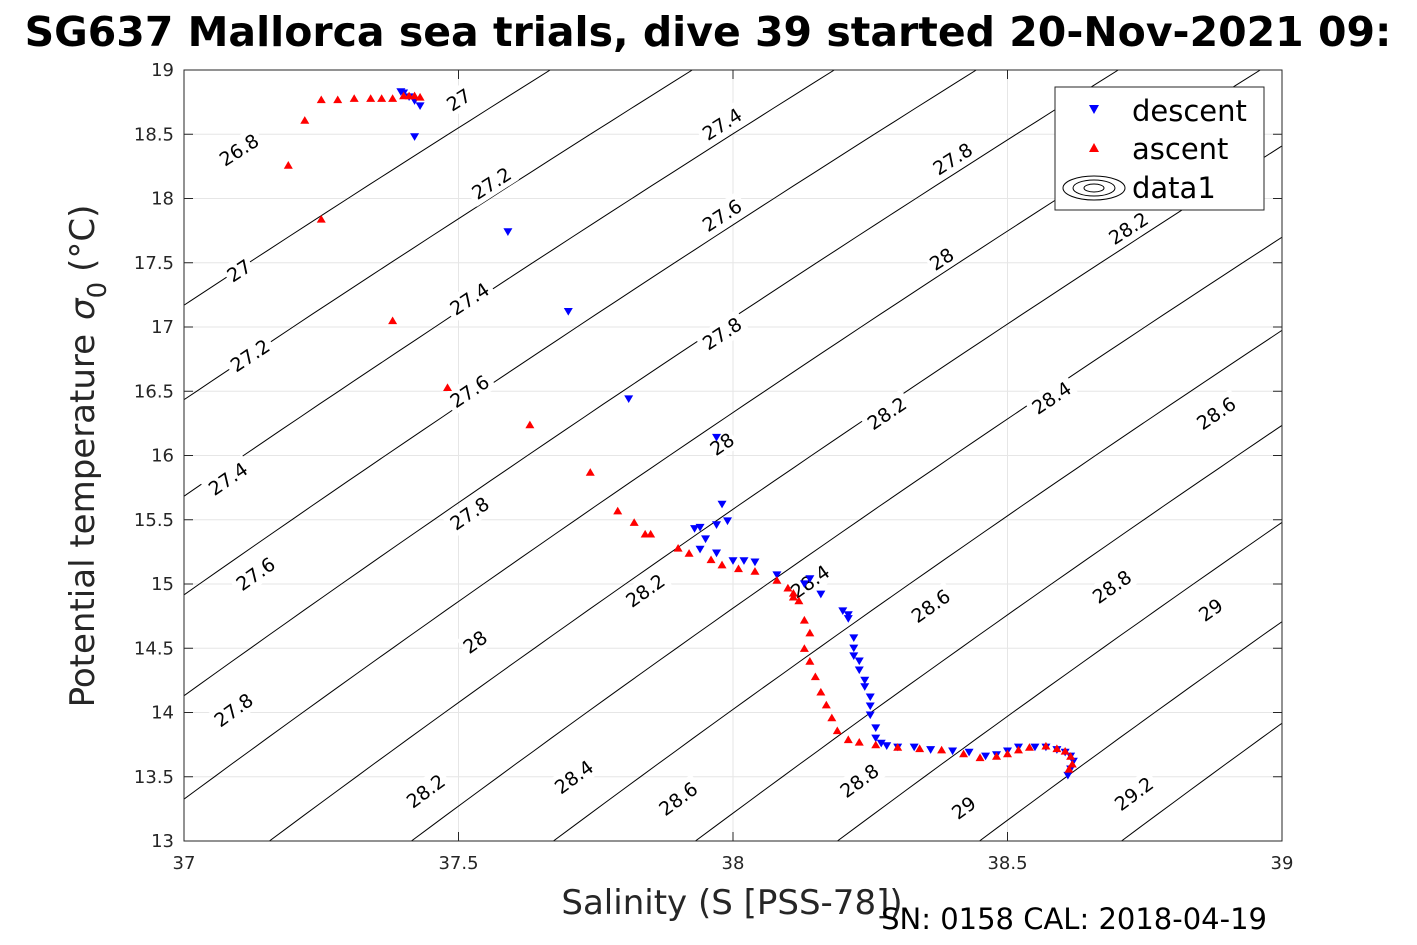  Describe the element at coordinates (162, 199) in the screenshot. I see `y-tick-label: 18` at that location.